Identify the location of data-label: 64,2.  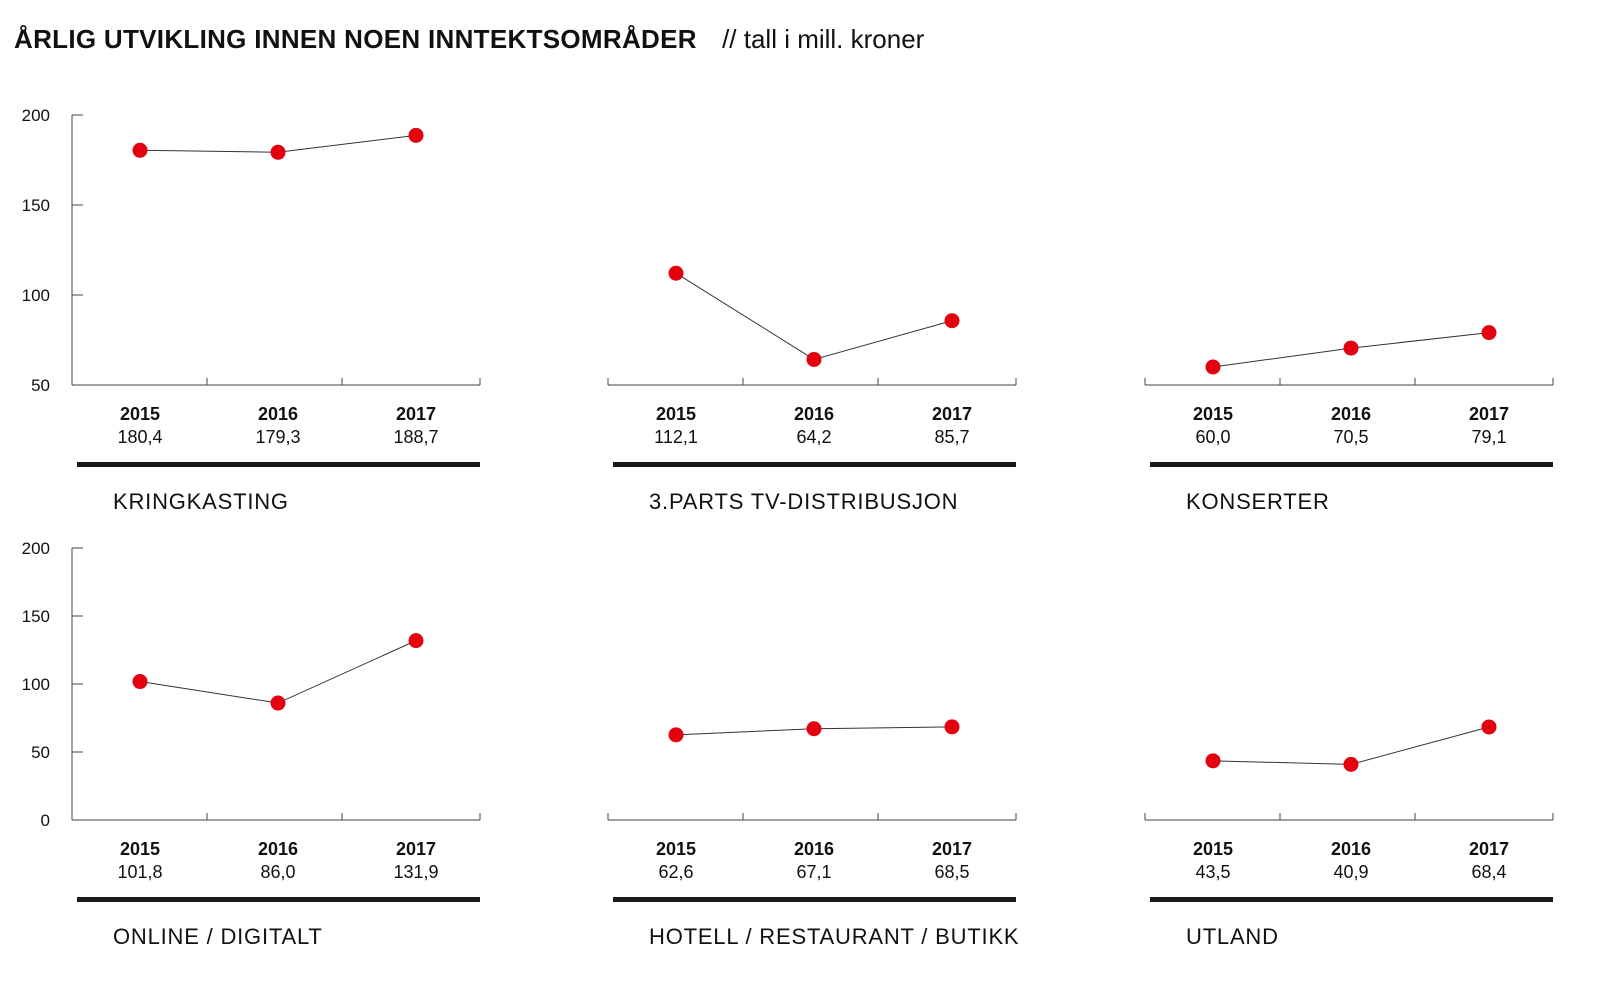
(813, 437).